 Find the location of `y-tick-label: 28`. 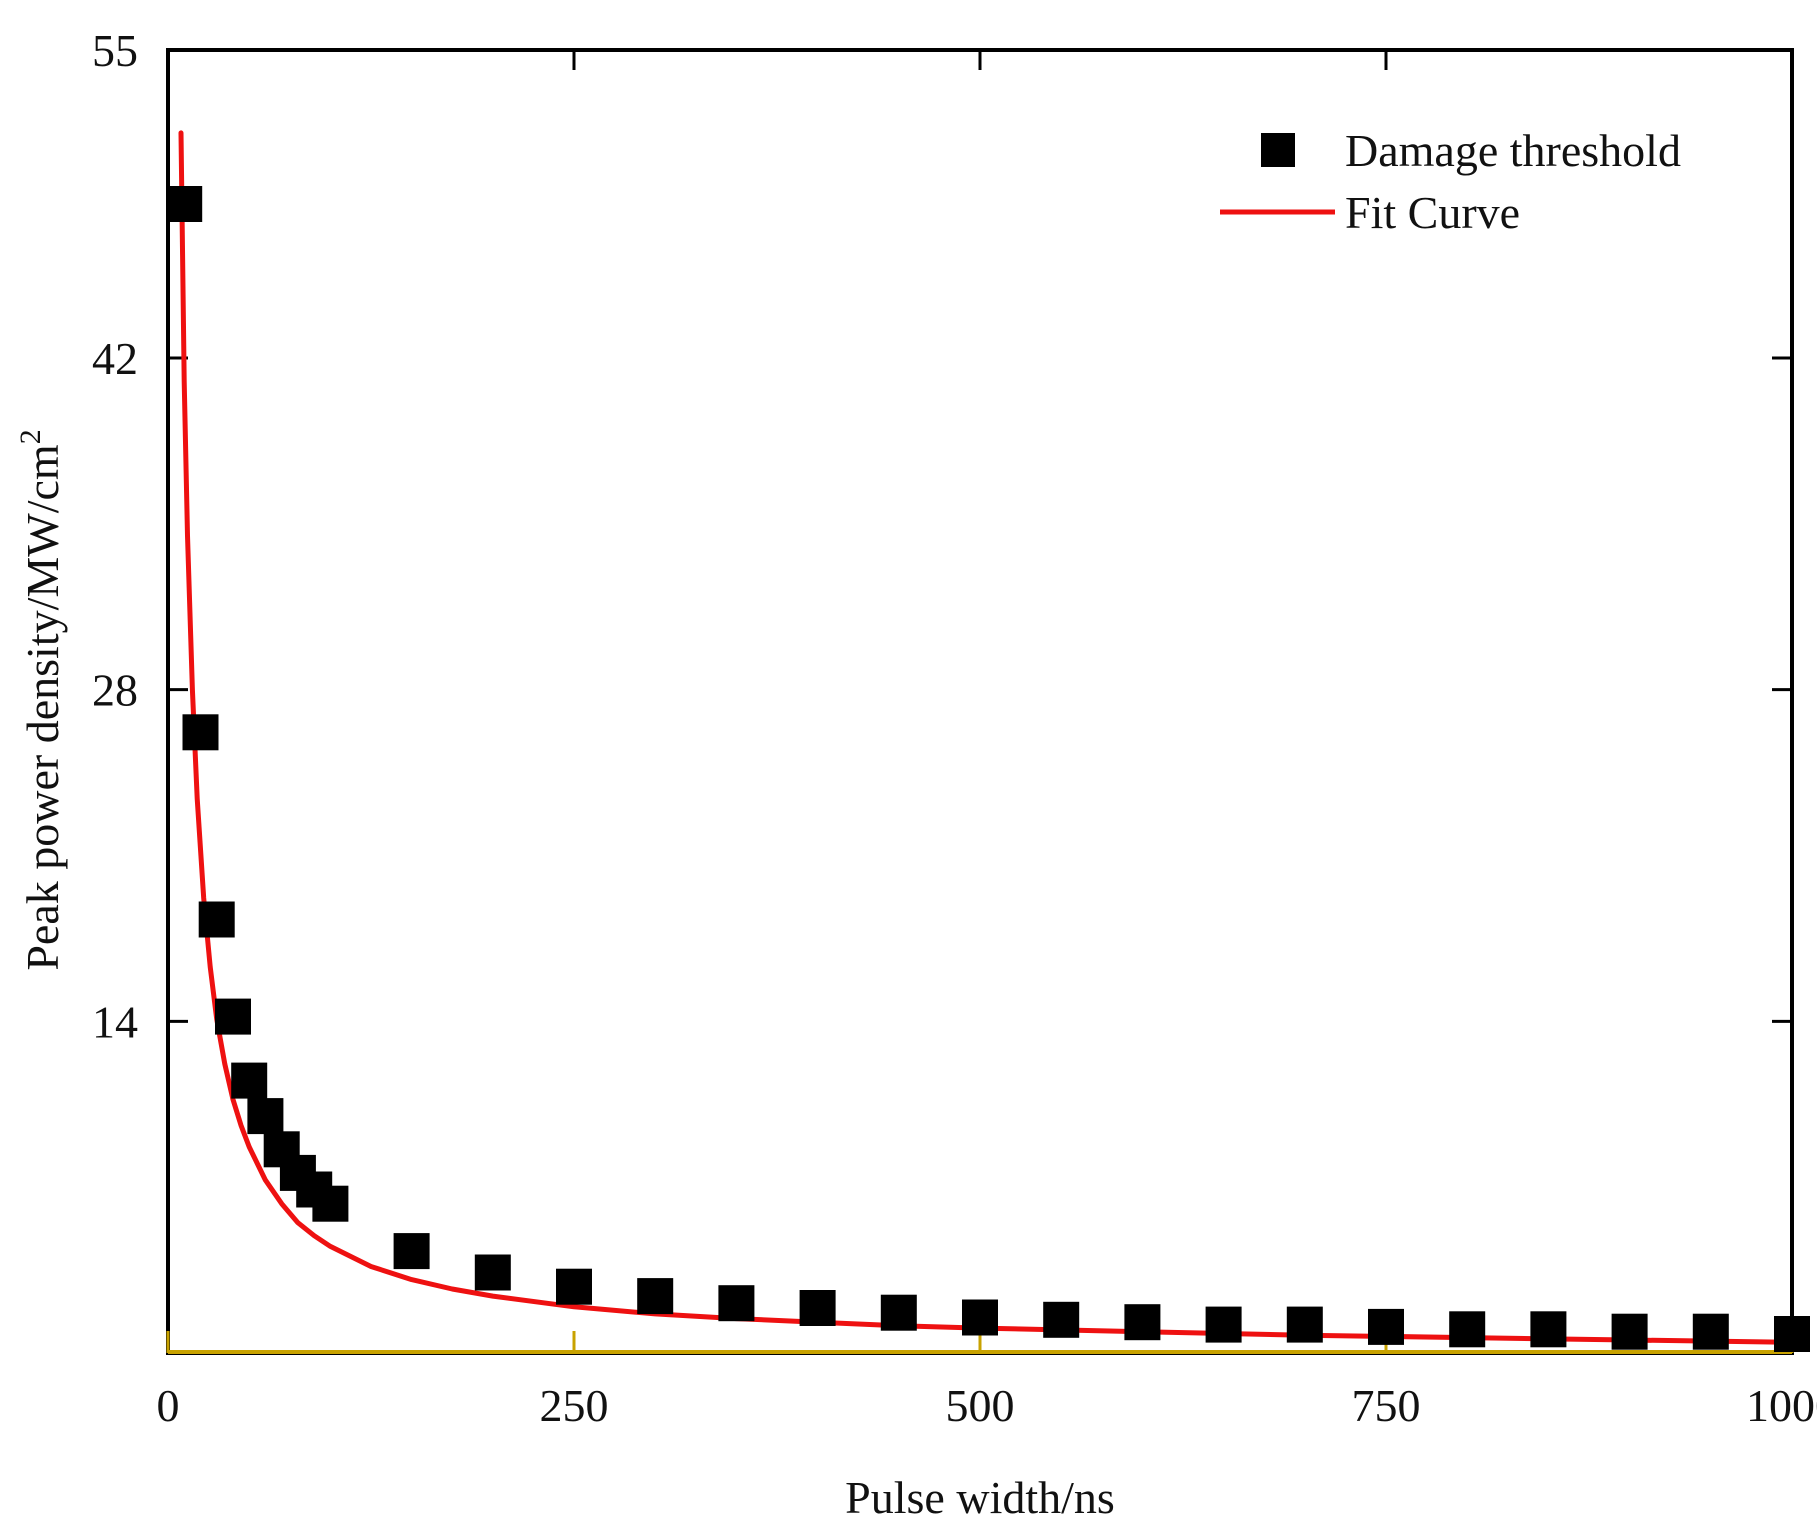

y-tick-label: 28 is located at coordinates (115, 690).